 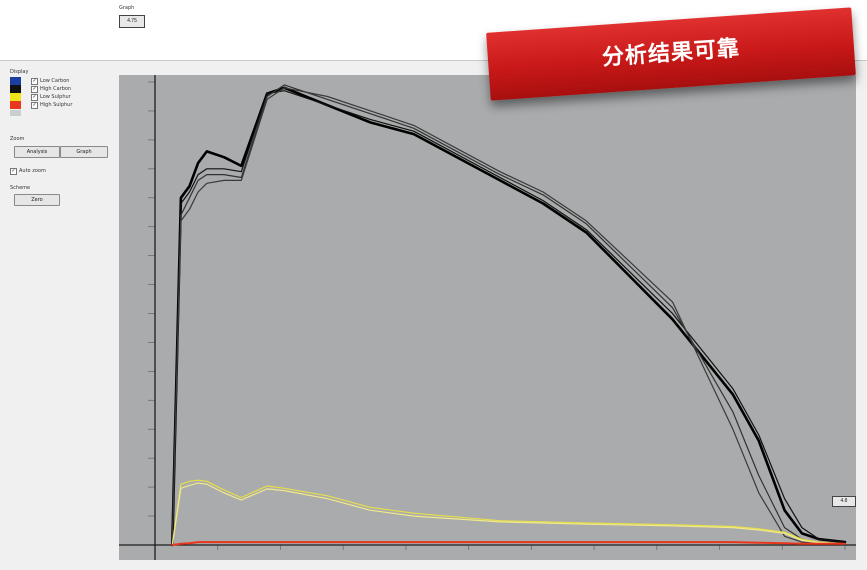 What do you see at coordinates (844, 501) in the screenshot?
I see `zoom-bottom-box: 4.8` at bounding box center [844, 501].